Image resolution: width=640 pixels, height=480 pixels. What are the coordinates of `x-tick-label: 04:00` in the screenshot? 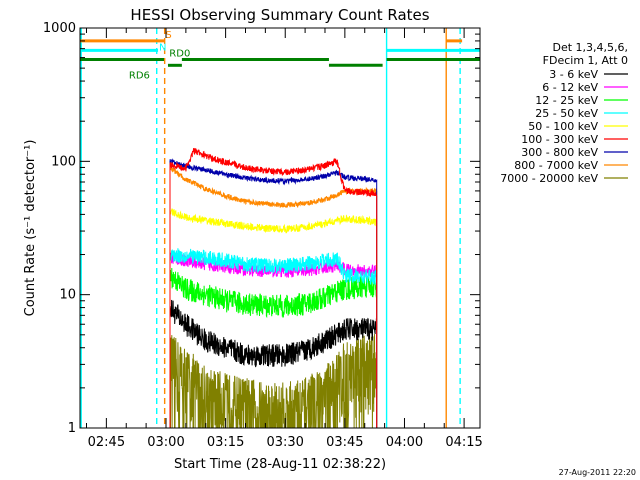 It's located at (404, 442).